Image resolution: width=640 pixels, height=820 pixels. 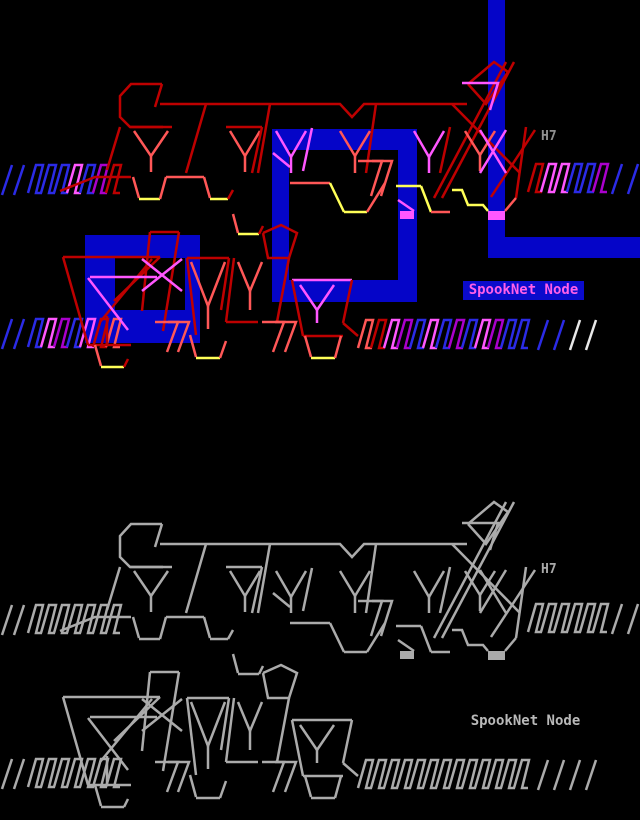 What do you see at coordinates (523, 290) in the screenshot?
I see `spooknet-node-label-top: SpookNet Node` at bounding box center [523, 290].